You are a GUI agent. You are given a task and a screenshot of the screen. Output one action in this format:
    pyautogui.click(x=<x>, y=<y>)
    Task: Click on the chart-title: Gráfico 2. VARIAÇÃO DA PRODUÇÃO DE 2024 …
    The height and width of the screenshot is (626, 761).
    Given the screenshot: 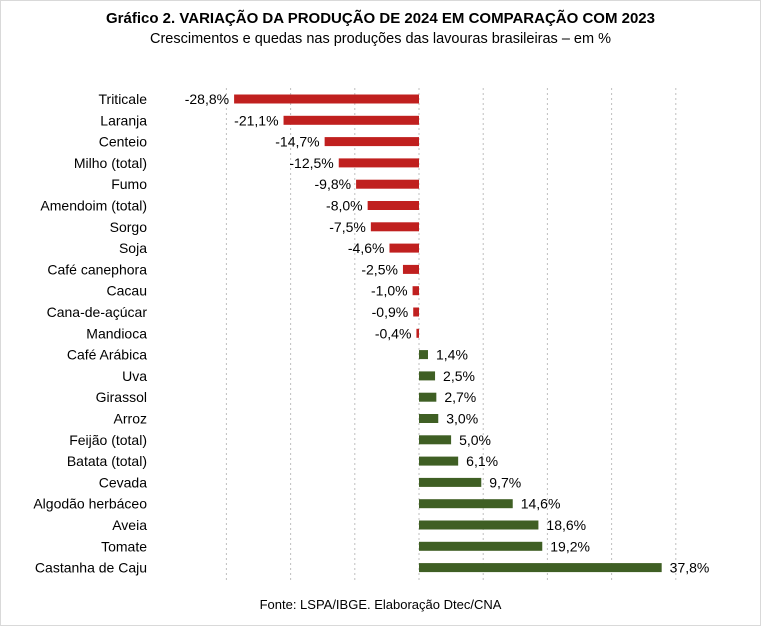 What is the action you would take?
    pyautogui.click(x=380, y=18)
    